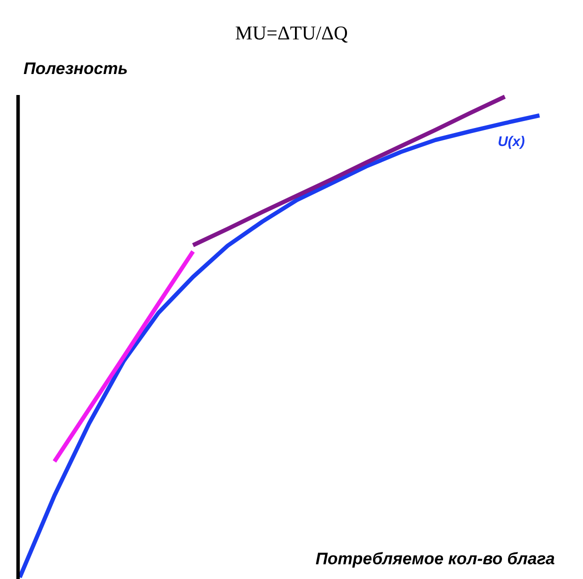 The height and width of the screenshot is (579, 583). I want to click on chart-title: MU=ΔTU/ΔQ, so click(292, 34).